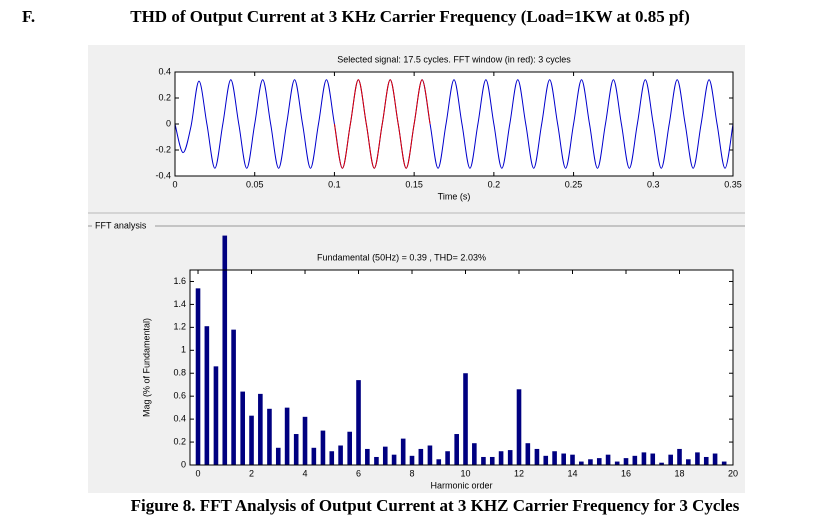  I want to click on y-axis-label: Mag (% of Fundamental), so click(146, 367).